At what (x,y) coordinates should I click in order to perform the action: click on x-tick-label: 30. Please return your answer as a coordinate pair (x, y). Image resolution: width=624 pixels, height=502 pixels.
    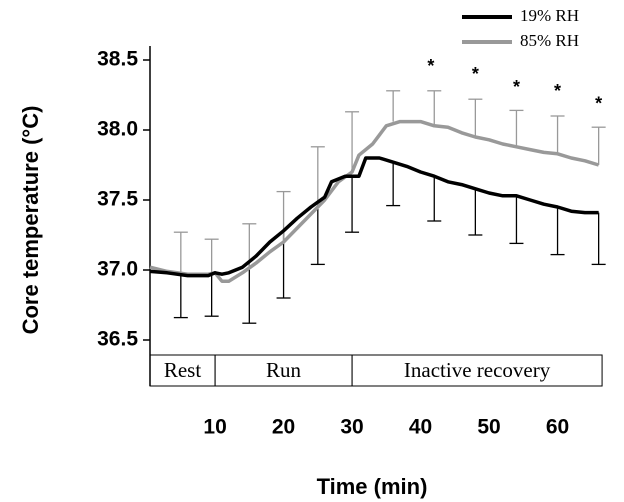
    Looking at the image, I should click on (351, 427).